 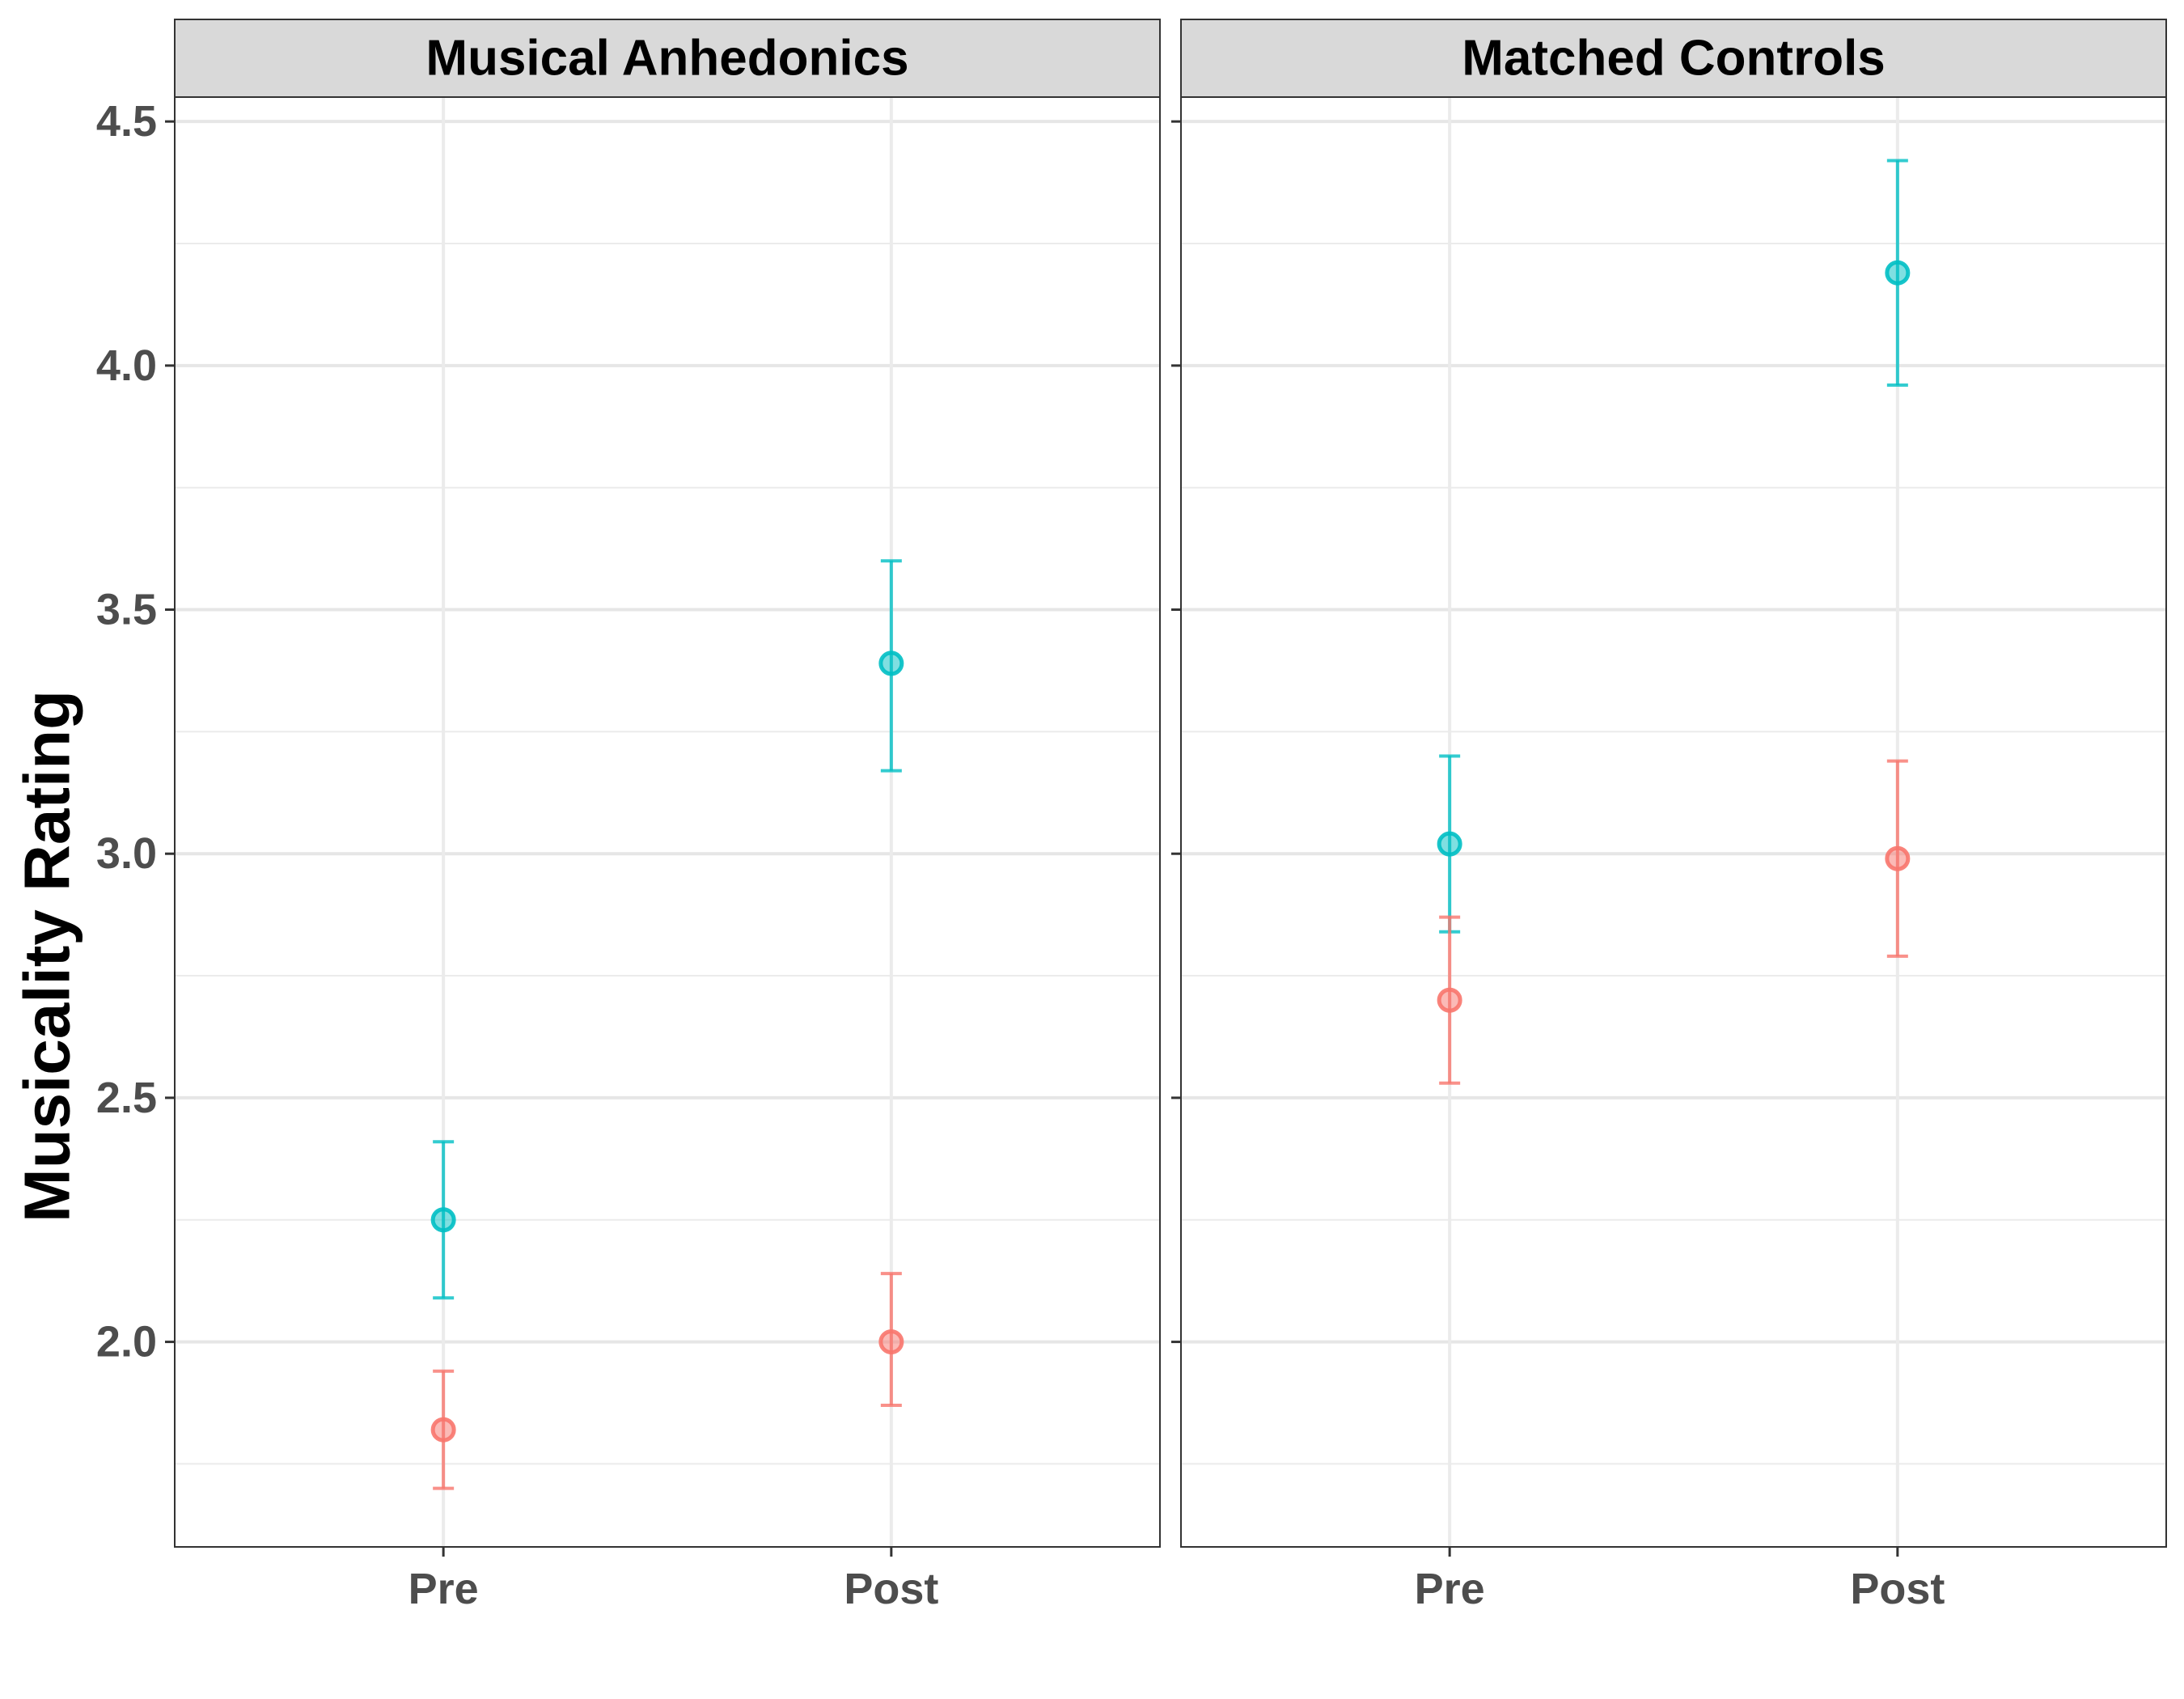 I want to click on y-tick-label: 3.0, so click(x=127, y=853).